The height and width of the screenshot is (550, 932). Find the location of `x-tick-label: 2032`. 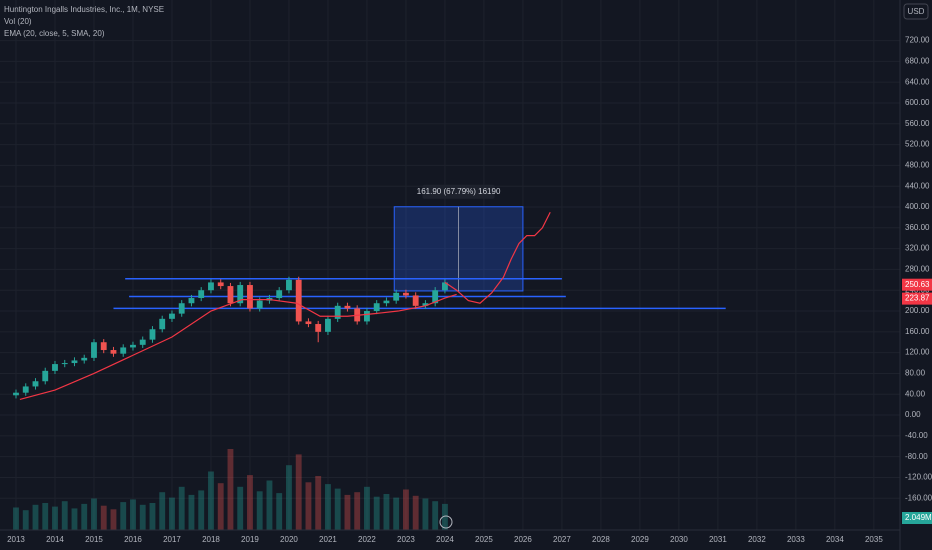

x-tick-label: 2032 is located at coordinates (757, 539).